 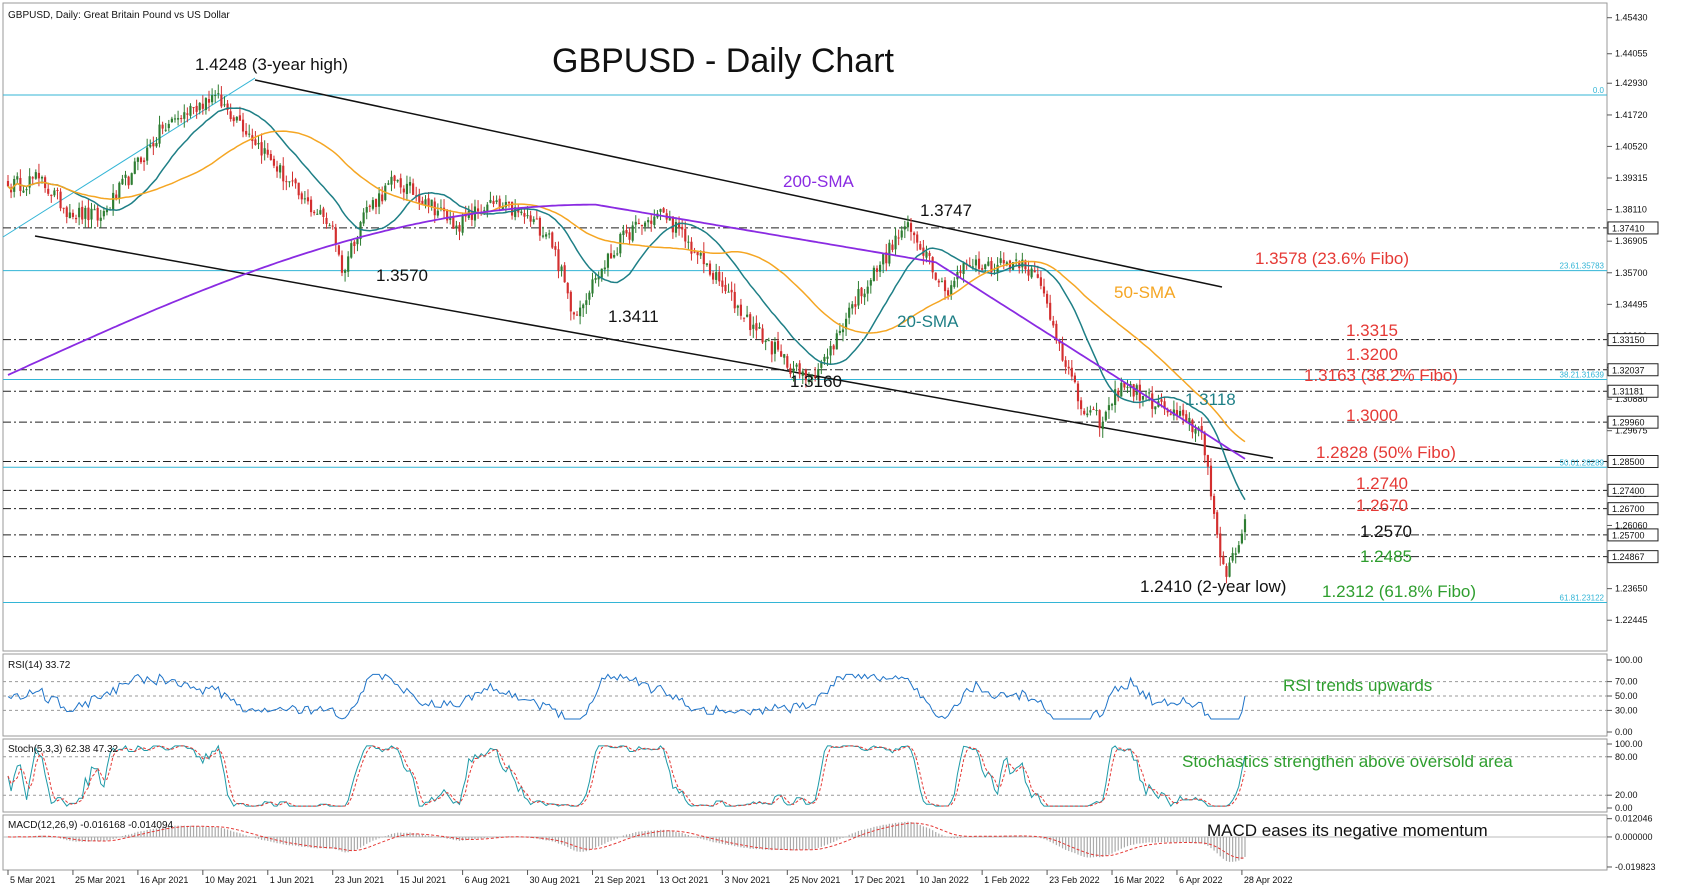 What do you see at coordinates (829, 843) in the screenshot?
I see `macd-panel: 0.012046 0.000000 -0.019823` at bounding box center [829, 843].